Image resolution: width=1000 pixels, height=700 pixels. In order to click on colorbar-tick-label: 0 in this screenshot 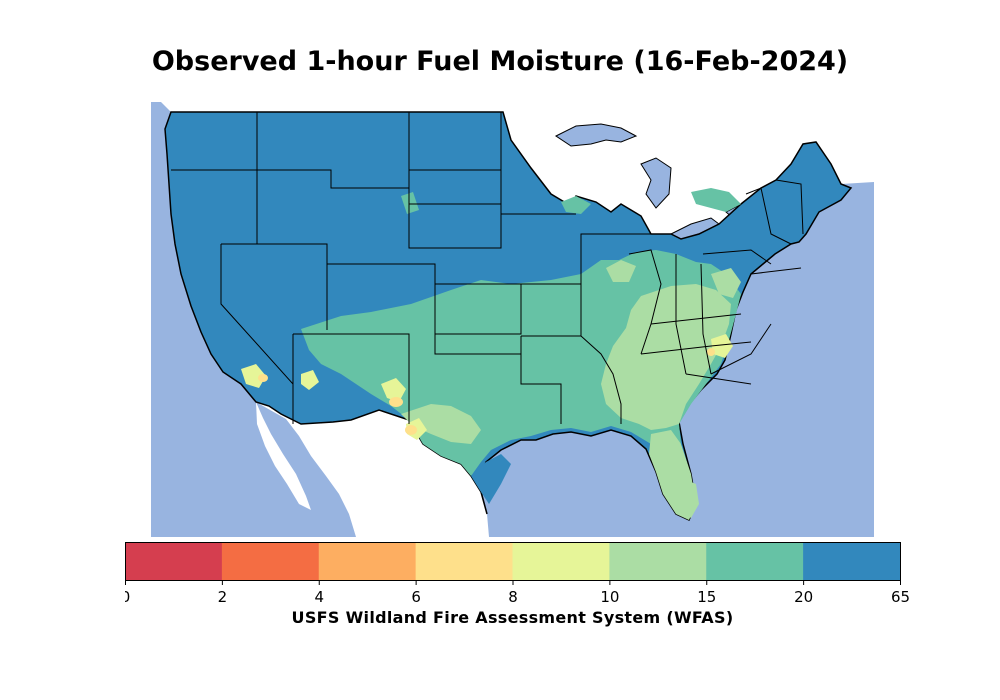, I will do `click(127, 597)`.